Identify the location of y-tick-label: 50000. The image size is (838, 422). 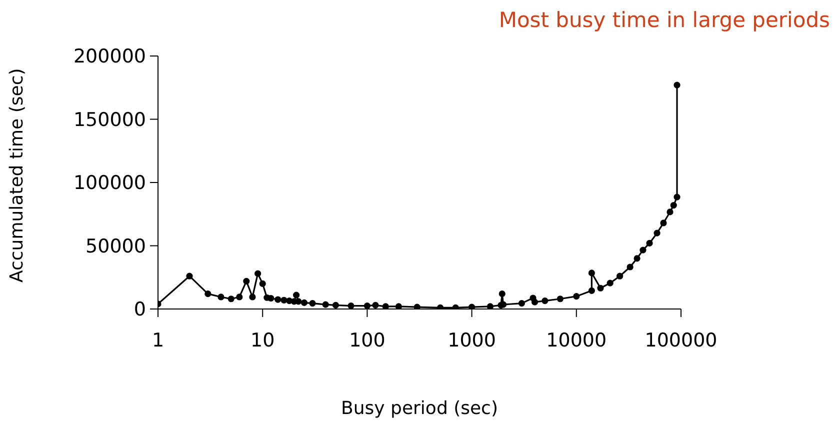
(116, 246).